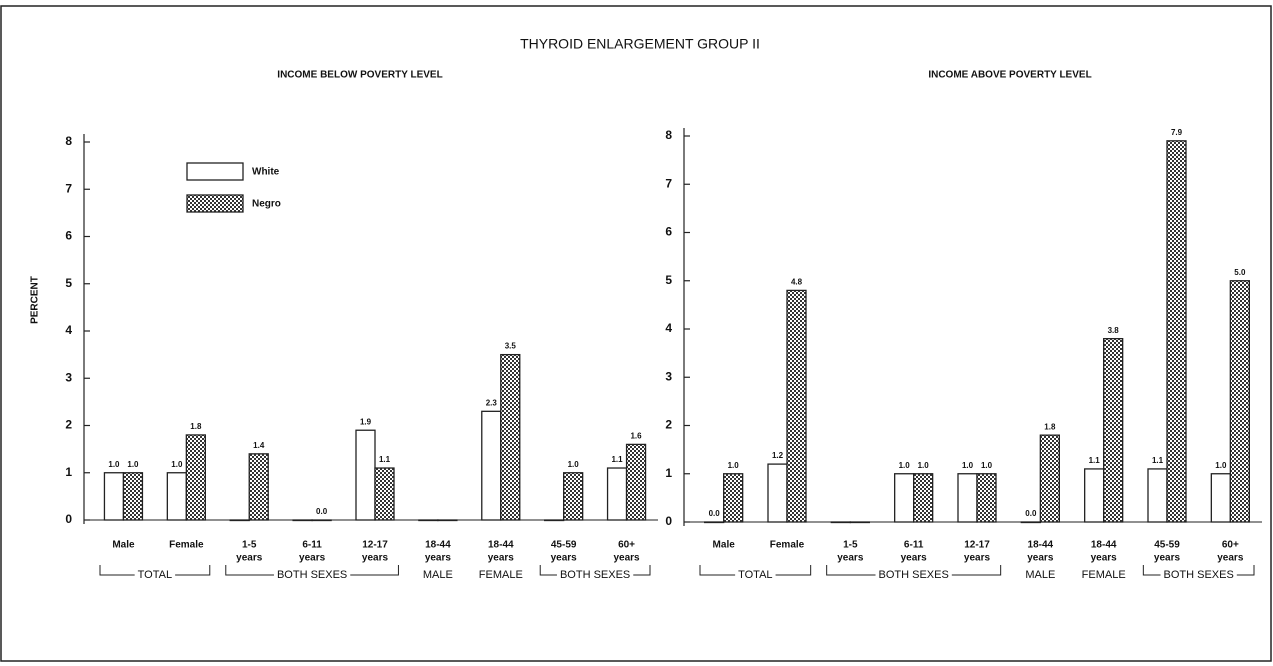 The width and height of the screenshot is (1273, 666). What do you see at coordinates (1114, 330) in the screenshot?
I see `value-label: 3.8` at bounding box center [1114, 330].